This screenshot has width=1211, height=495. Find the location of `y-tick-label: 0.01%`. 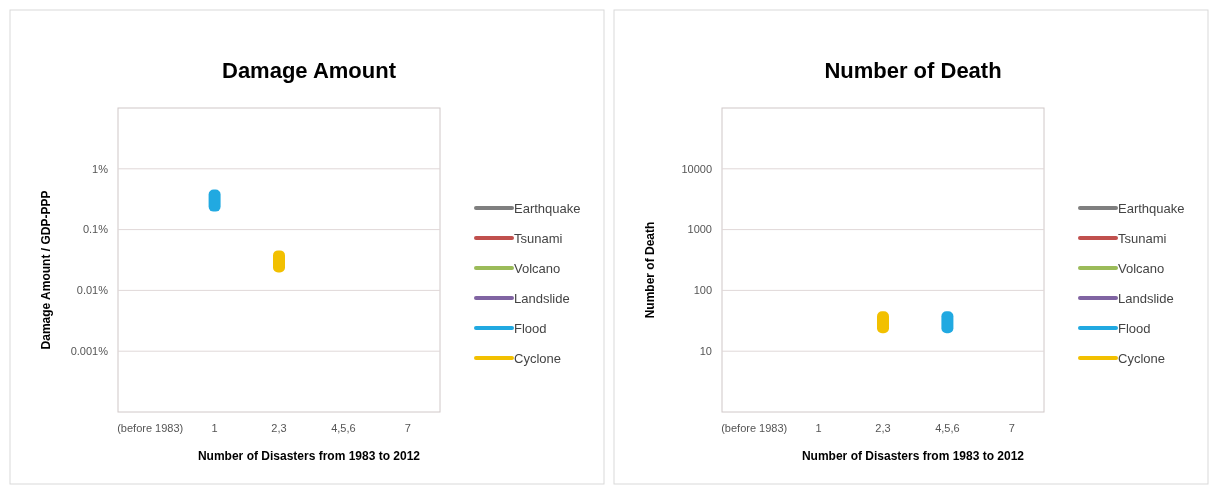

y-tick-label: 0.01% is located at coordinates (92, 290).